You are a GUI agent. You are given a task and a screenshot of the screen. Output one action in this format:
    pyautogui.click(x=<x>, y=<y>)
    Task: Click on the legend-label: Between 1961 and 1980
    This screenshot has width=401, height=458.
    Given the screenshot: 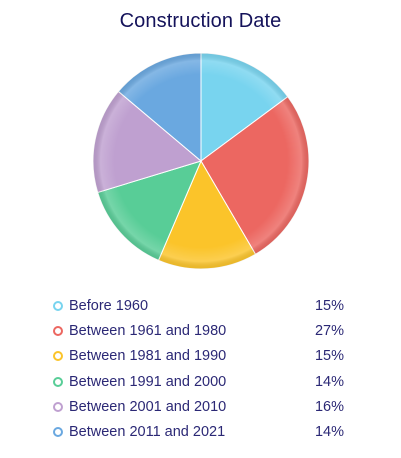 What is the action you would take?
    pyautogui.click(x=148, y=330)
    